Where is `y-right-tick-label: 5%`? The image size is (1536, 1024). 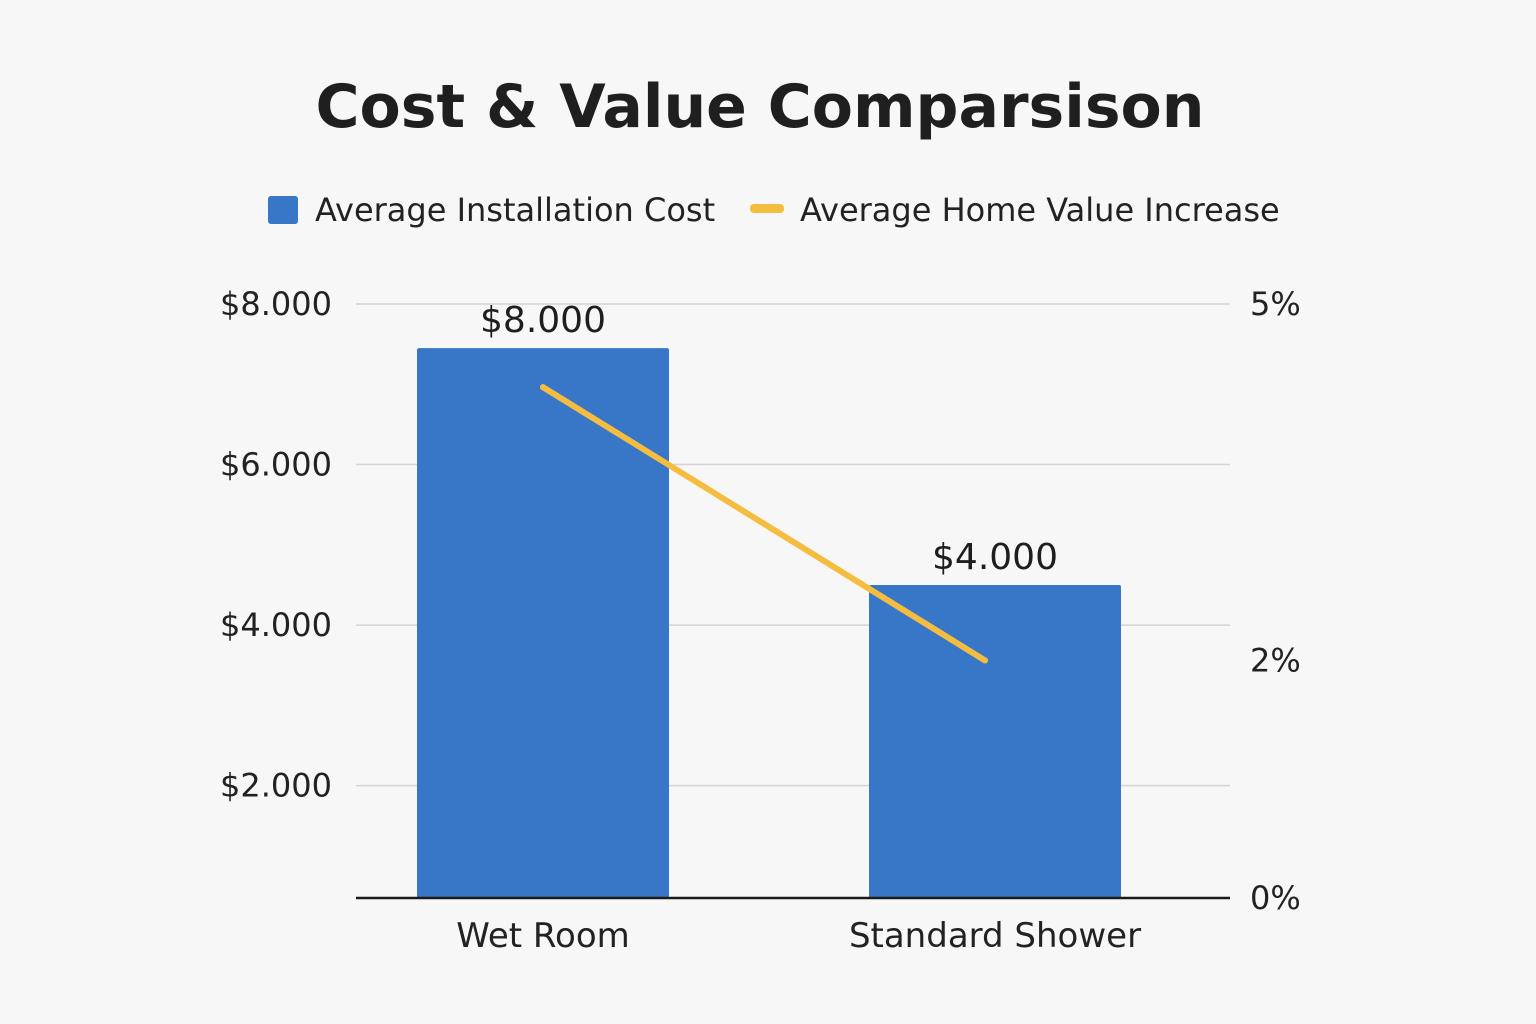
y-right-tick-label: 5% is located at coordinates (1275, 304).